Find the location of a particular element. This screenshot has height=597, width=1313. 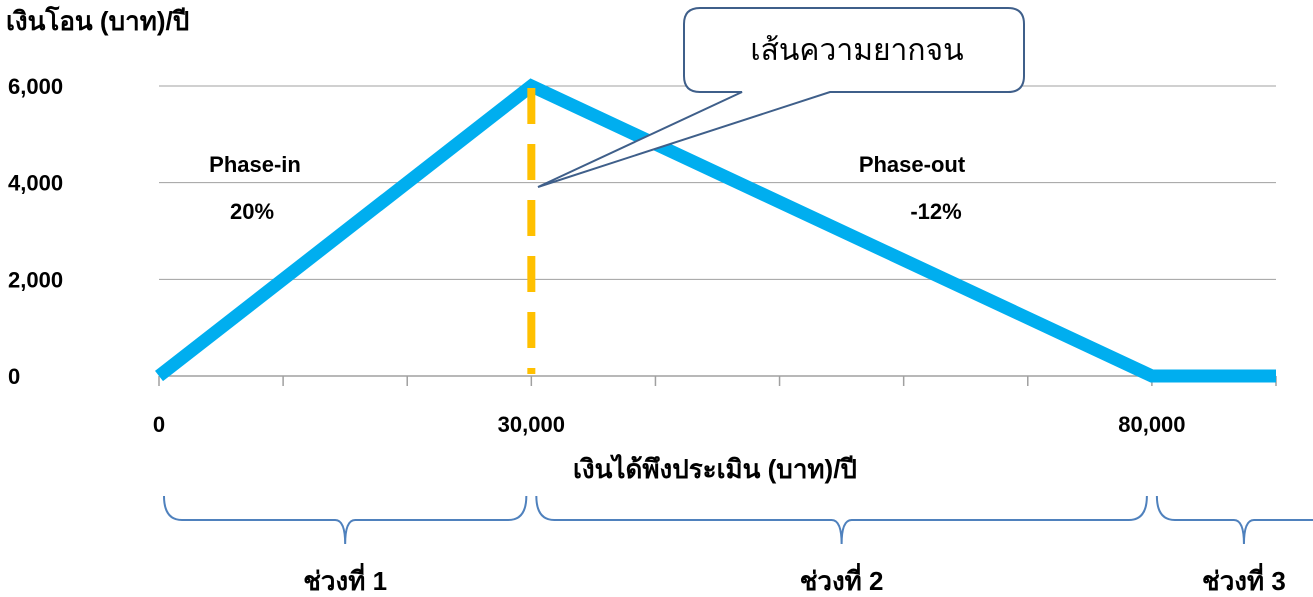

segment-brackets: ช่วงที่ 1 ช่วงที่ 2 ช่วงที่ 3 is located at coordinates (738, 545).